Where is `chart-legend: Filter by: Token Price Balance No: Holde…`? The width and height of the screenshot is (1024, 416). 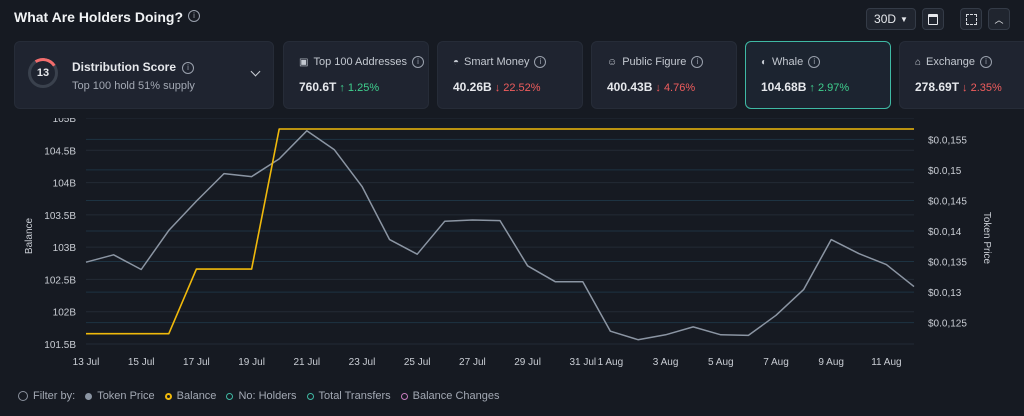
chart-legend: Filter by: Token Price Balance No: Holde… is located at coordinates (259, 396).